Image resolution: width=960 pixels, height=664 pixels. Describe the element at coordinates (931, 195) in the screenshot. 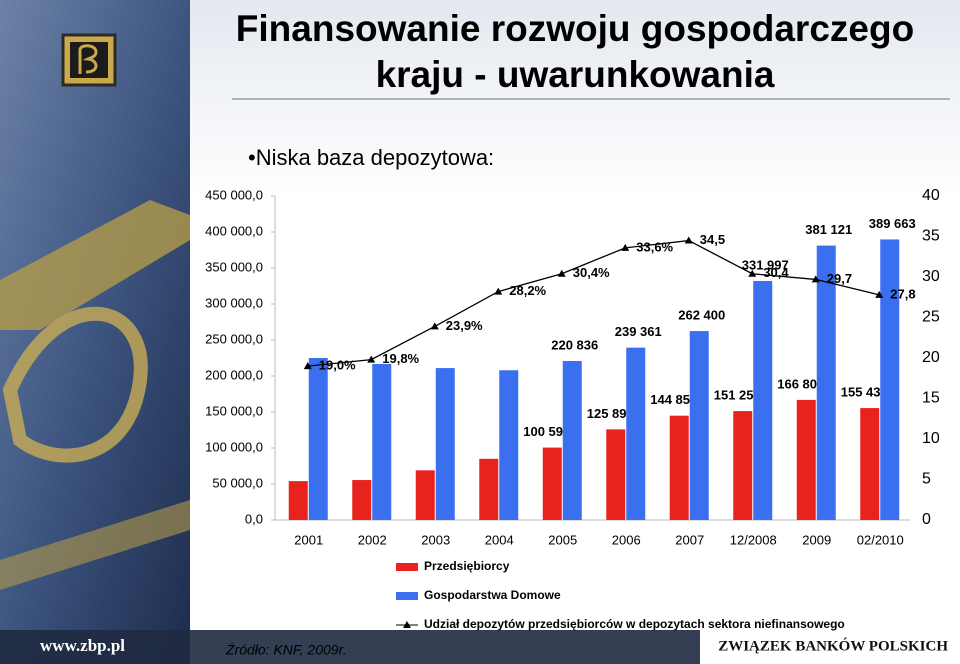

I see `y2-tick-label: 40` at that location.